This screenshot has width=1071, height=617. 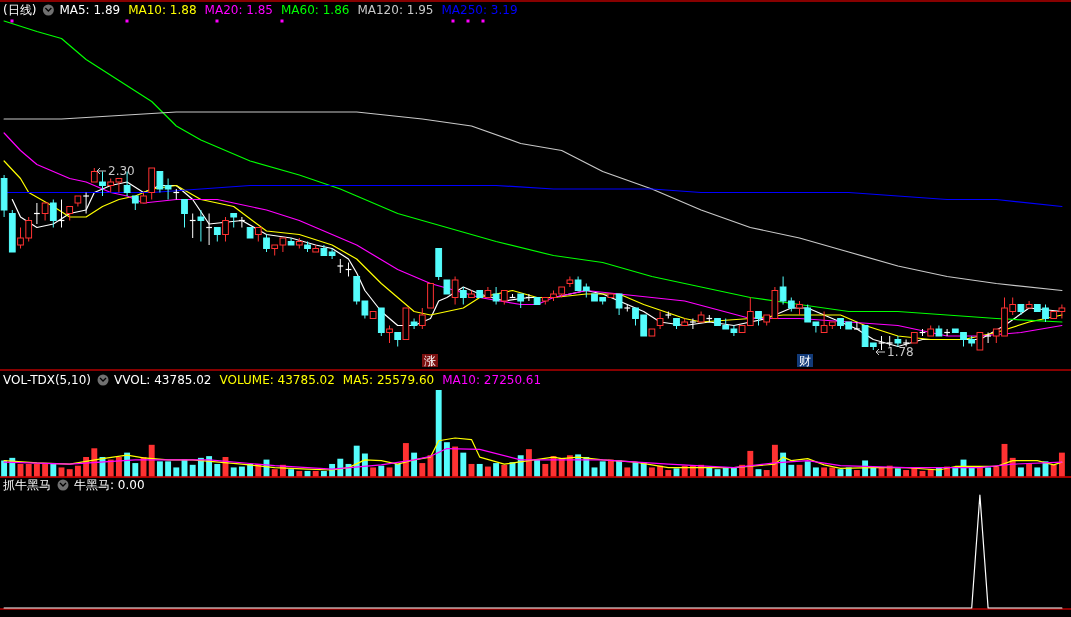 What do you see at coordinates (395, 10) in the screenshot?
I see `text: MA120: 1.95` at bounding box center [395, 10].